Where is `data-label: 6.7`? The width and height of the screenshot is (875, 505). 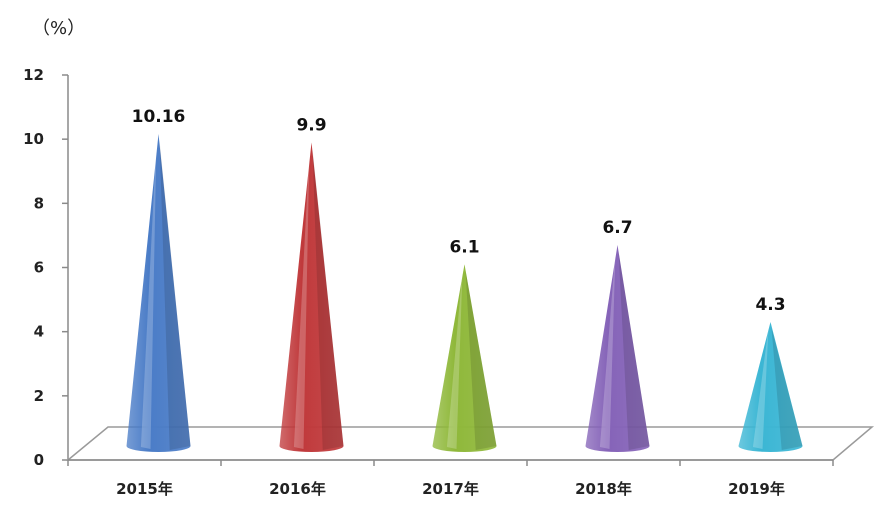 data-label: 6.7 is located at coordinates (617, 228).